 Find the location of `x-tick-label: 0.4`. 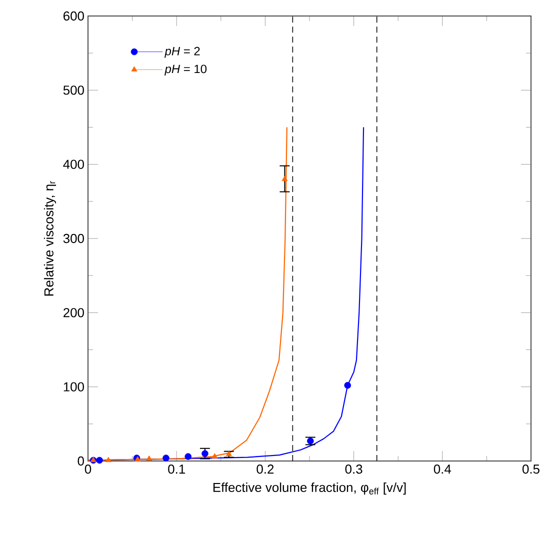

x-tick-label: 0.4 is located at coordinates (443, 469).